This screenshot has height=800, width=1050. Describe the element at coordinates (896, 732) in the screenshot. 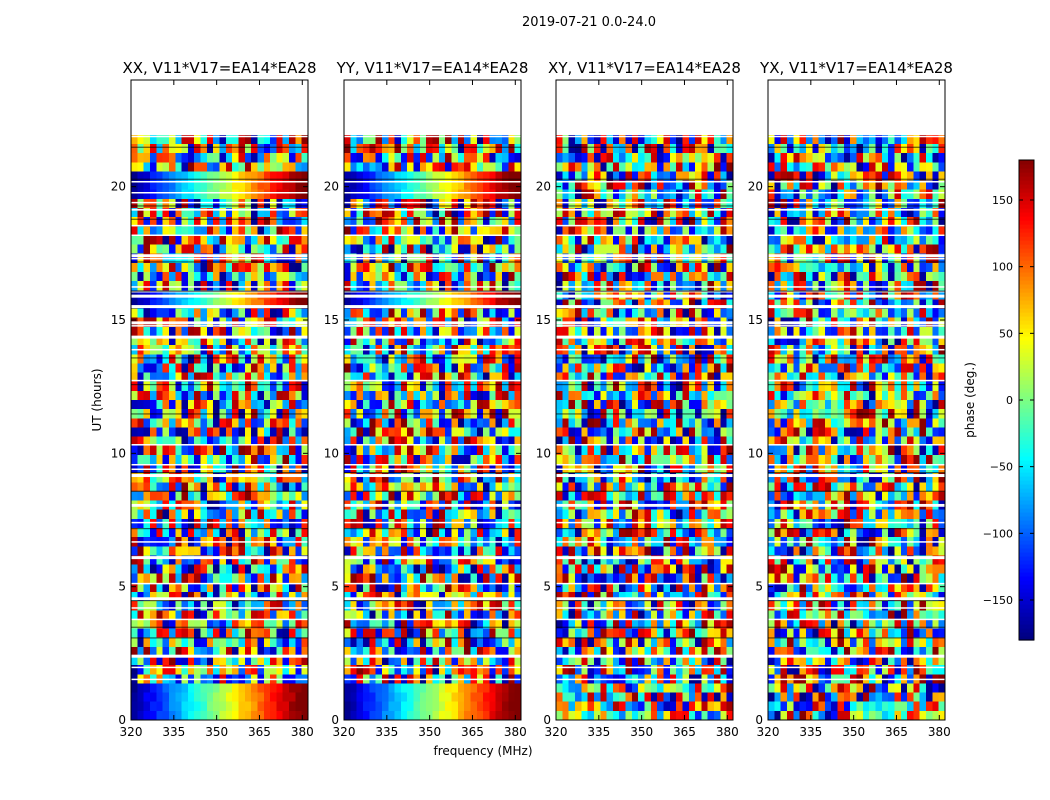

I see `x-tick-label: 365` at that location.